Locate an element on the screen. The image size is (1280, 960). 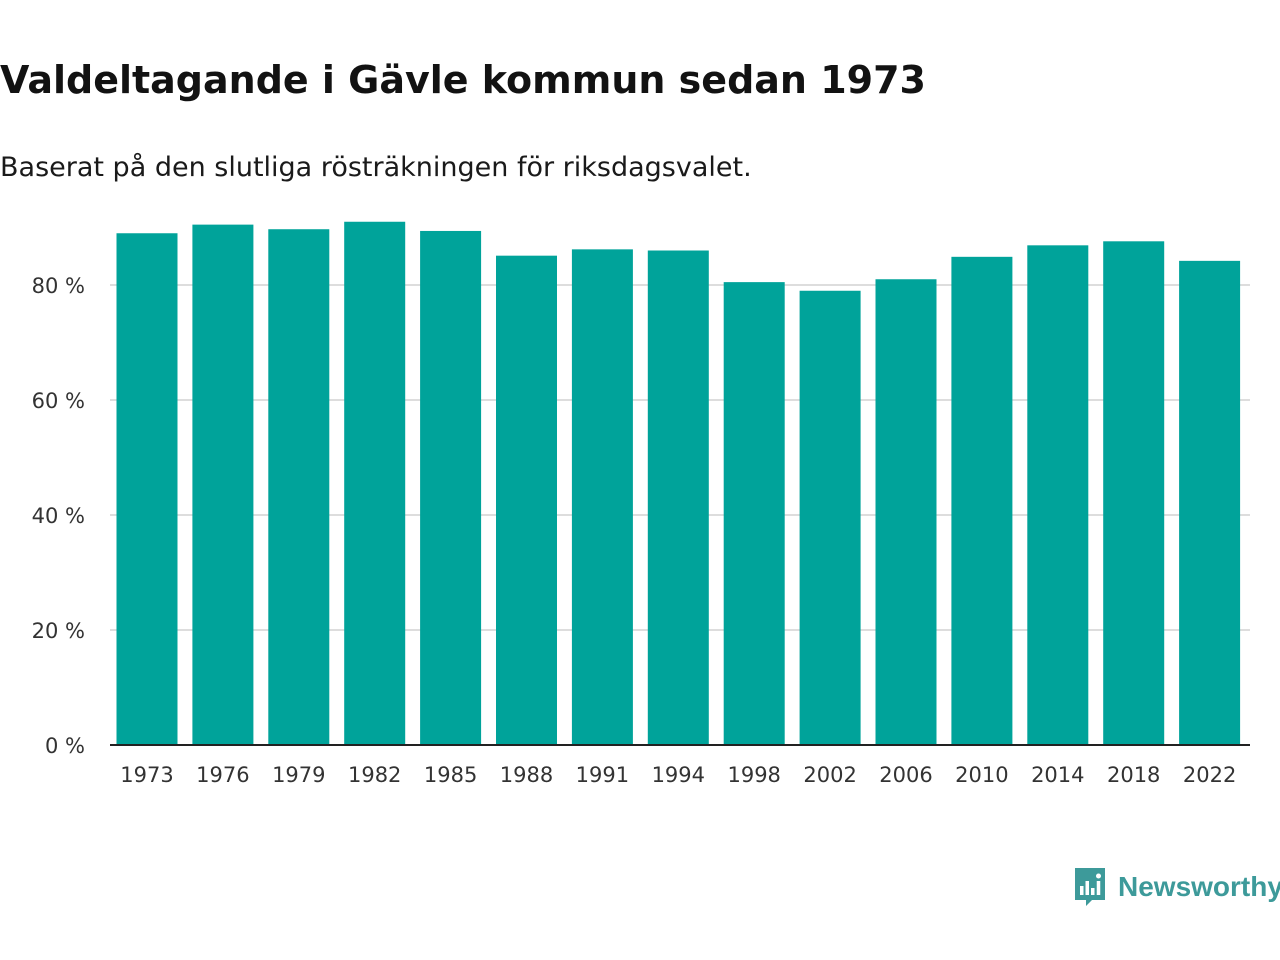
y-axis-ticks: 0 % 20 % 40 % 60 % 80 % is located at coordinates (58, 516).